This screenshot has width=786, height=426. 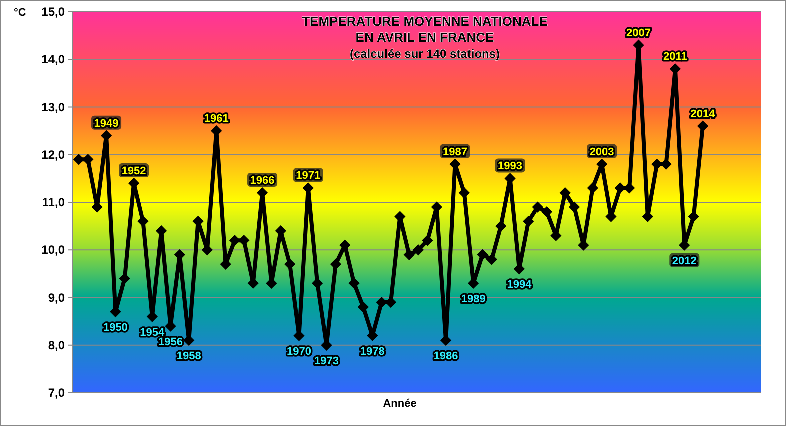 I want to click on annotation: 1961, so click(x=216, y=119).